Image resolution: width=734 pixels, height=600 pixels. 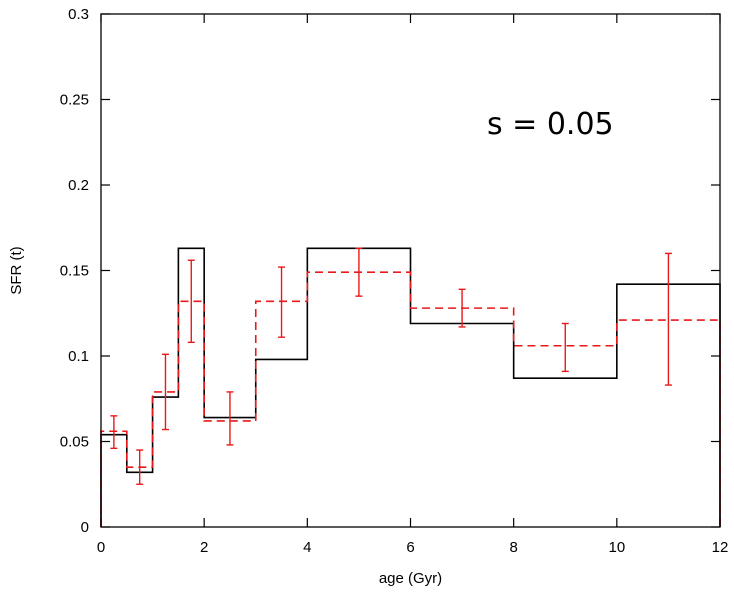 I want to click on y-tick-label: 0.2, so click(x=78, y=185).